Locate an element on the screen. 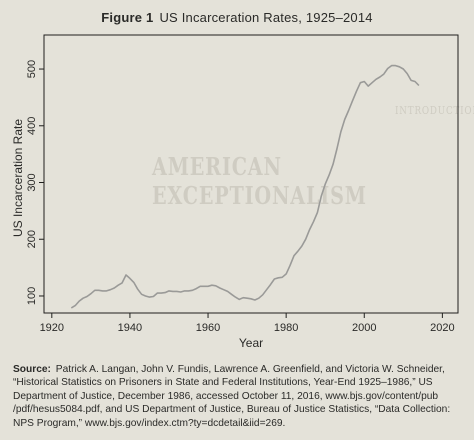 This screenshot has width=474, height=440. x-tick-label: 2000 is located at coordinates (364, 328).